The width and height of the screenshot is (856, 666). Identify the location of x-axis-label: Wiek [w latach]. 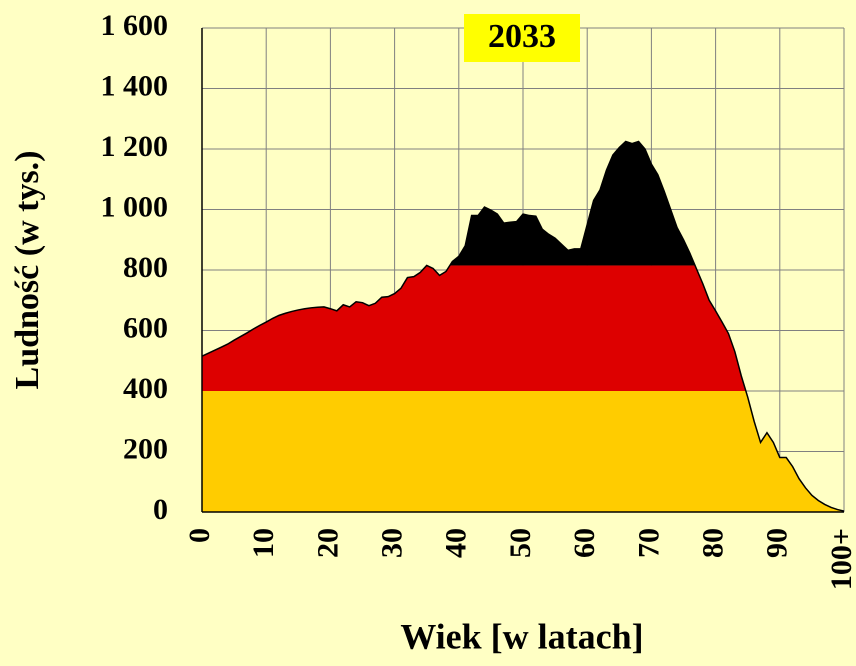
(521, 636).